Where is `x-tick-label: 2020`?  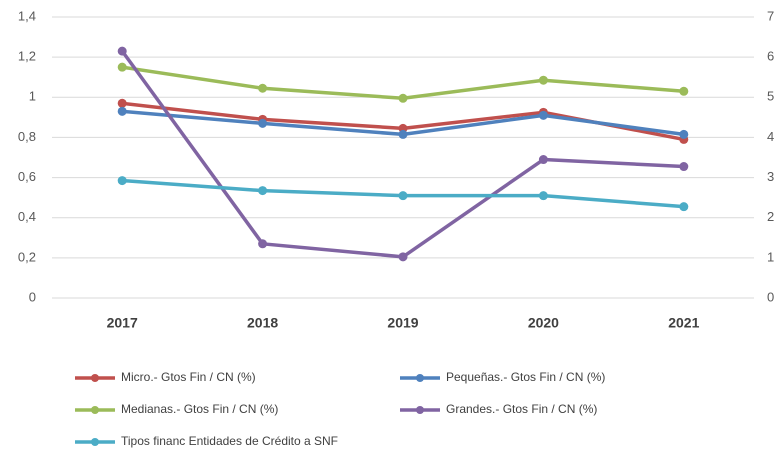
x-tick-label: 2020 is located at coordinates (543, 323).